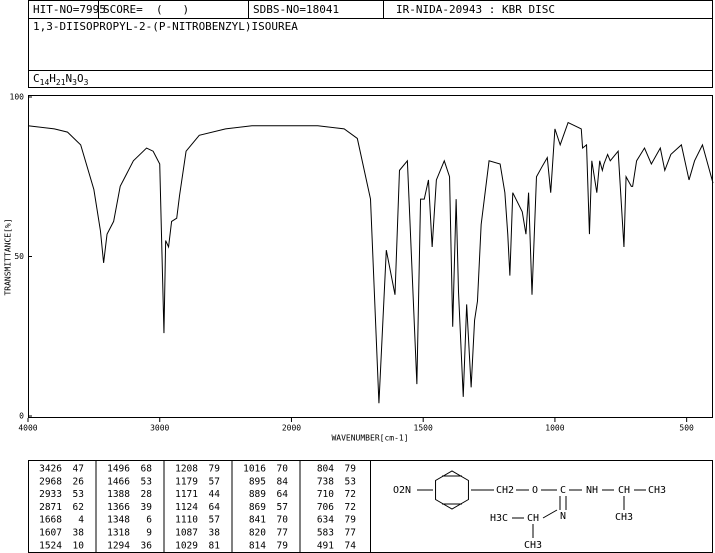 The width and height of the screenshot is (715, 553). What do you see at coordinates (50, 481) in the screenshot?
I see `peak-wavenumber: 2968` at bounding box center [50, 481].